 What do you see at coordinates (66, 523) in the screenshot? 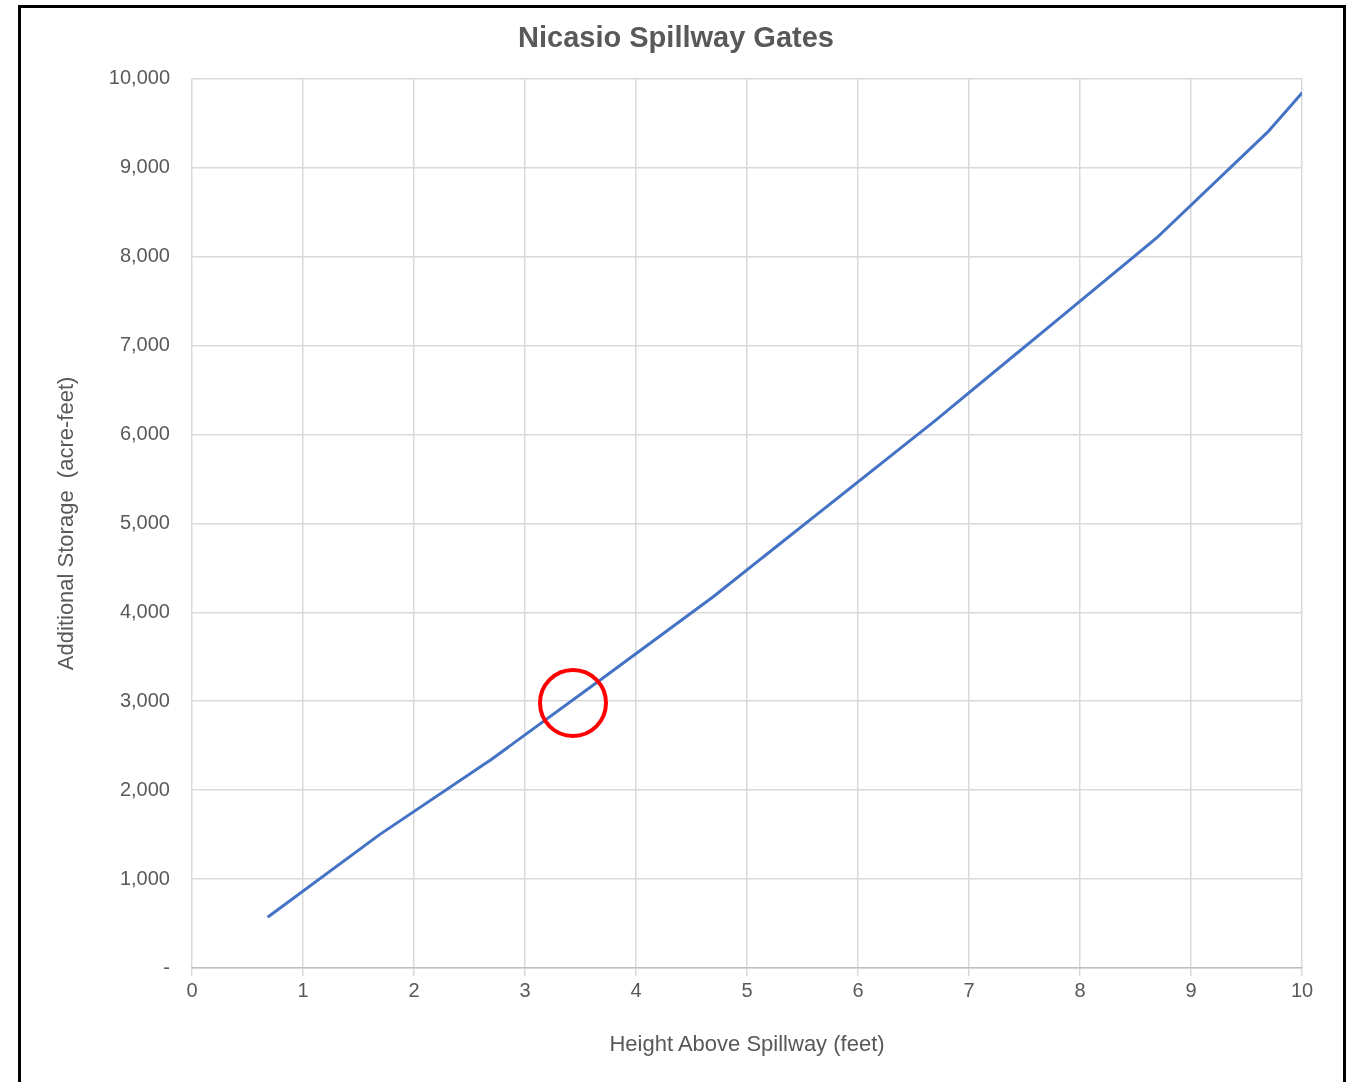
I see `y-axis-title: Additional Storage (acre-feet)` at bounding box center [66, 523].